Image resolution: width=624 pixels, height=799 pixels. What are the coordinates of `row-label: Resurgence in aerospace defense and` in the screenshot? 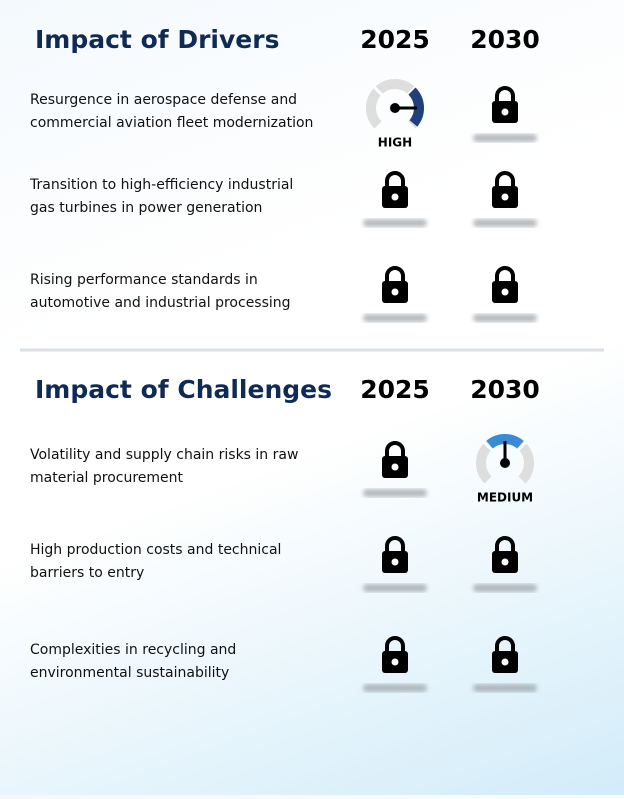 It's located at (163, 100).